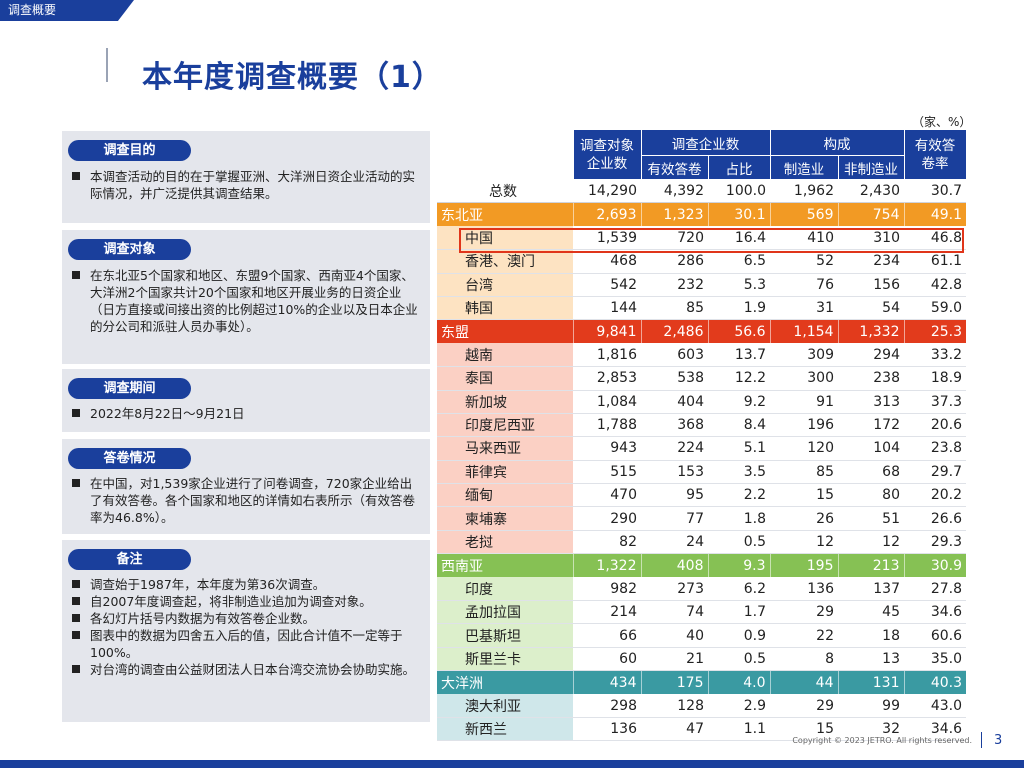  What do you see at coordinates (804, 589) in the screenshot?
I see `cell-value: 136` at bounding box center [804, 589].